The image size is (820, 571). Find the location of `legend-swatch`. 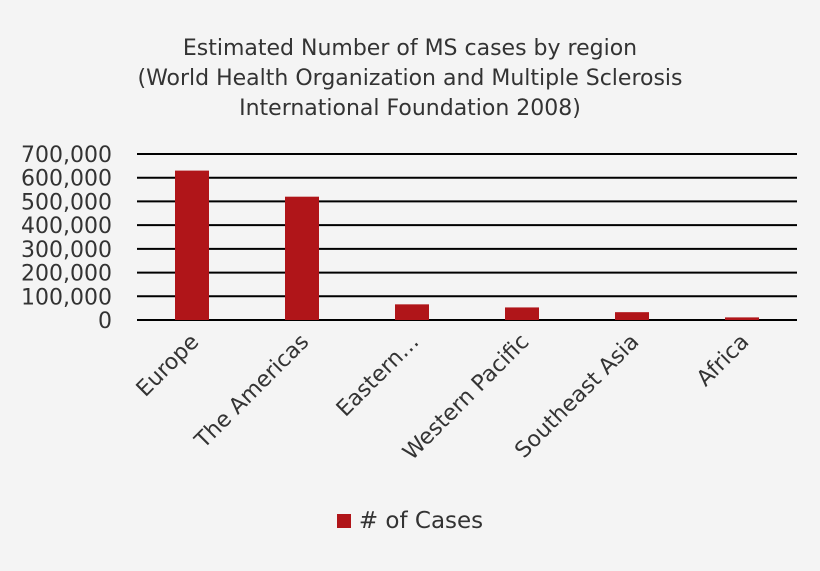

legend-swatch is located at coordinates (343, 521).